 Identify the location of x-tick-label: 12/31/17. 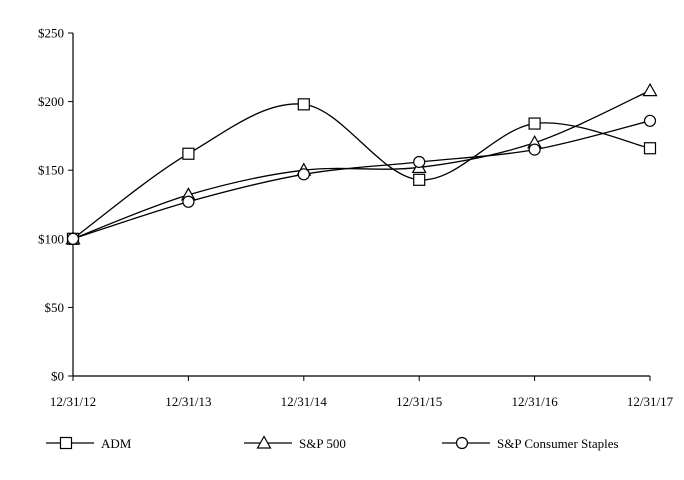
(650, 401).